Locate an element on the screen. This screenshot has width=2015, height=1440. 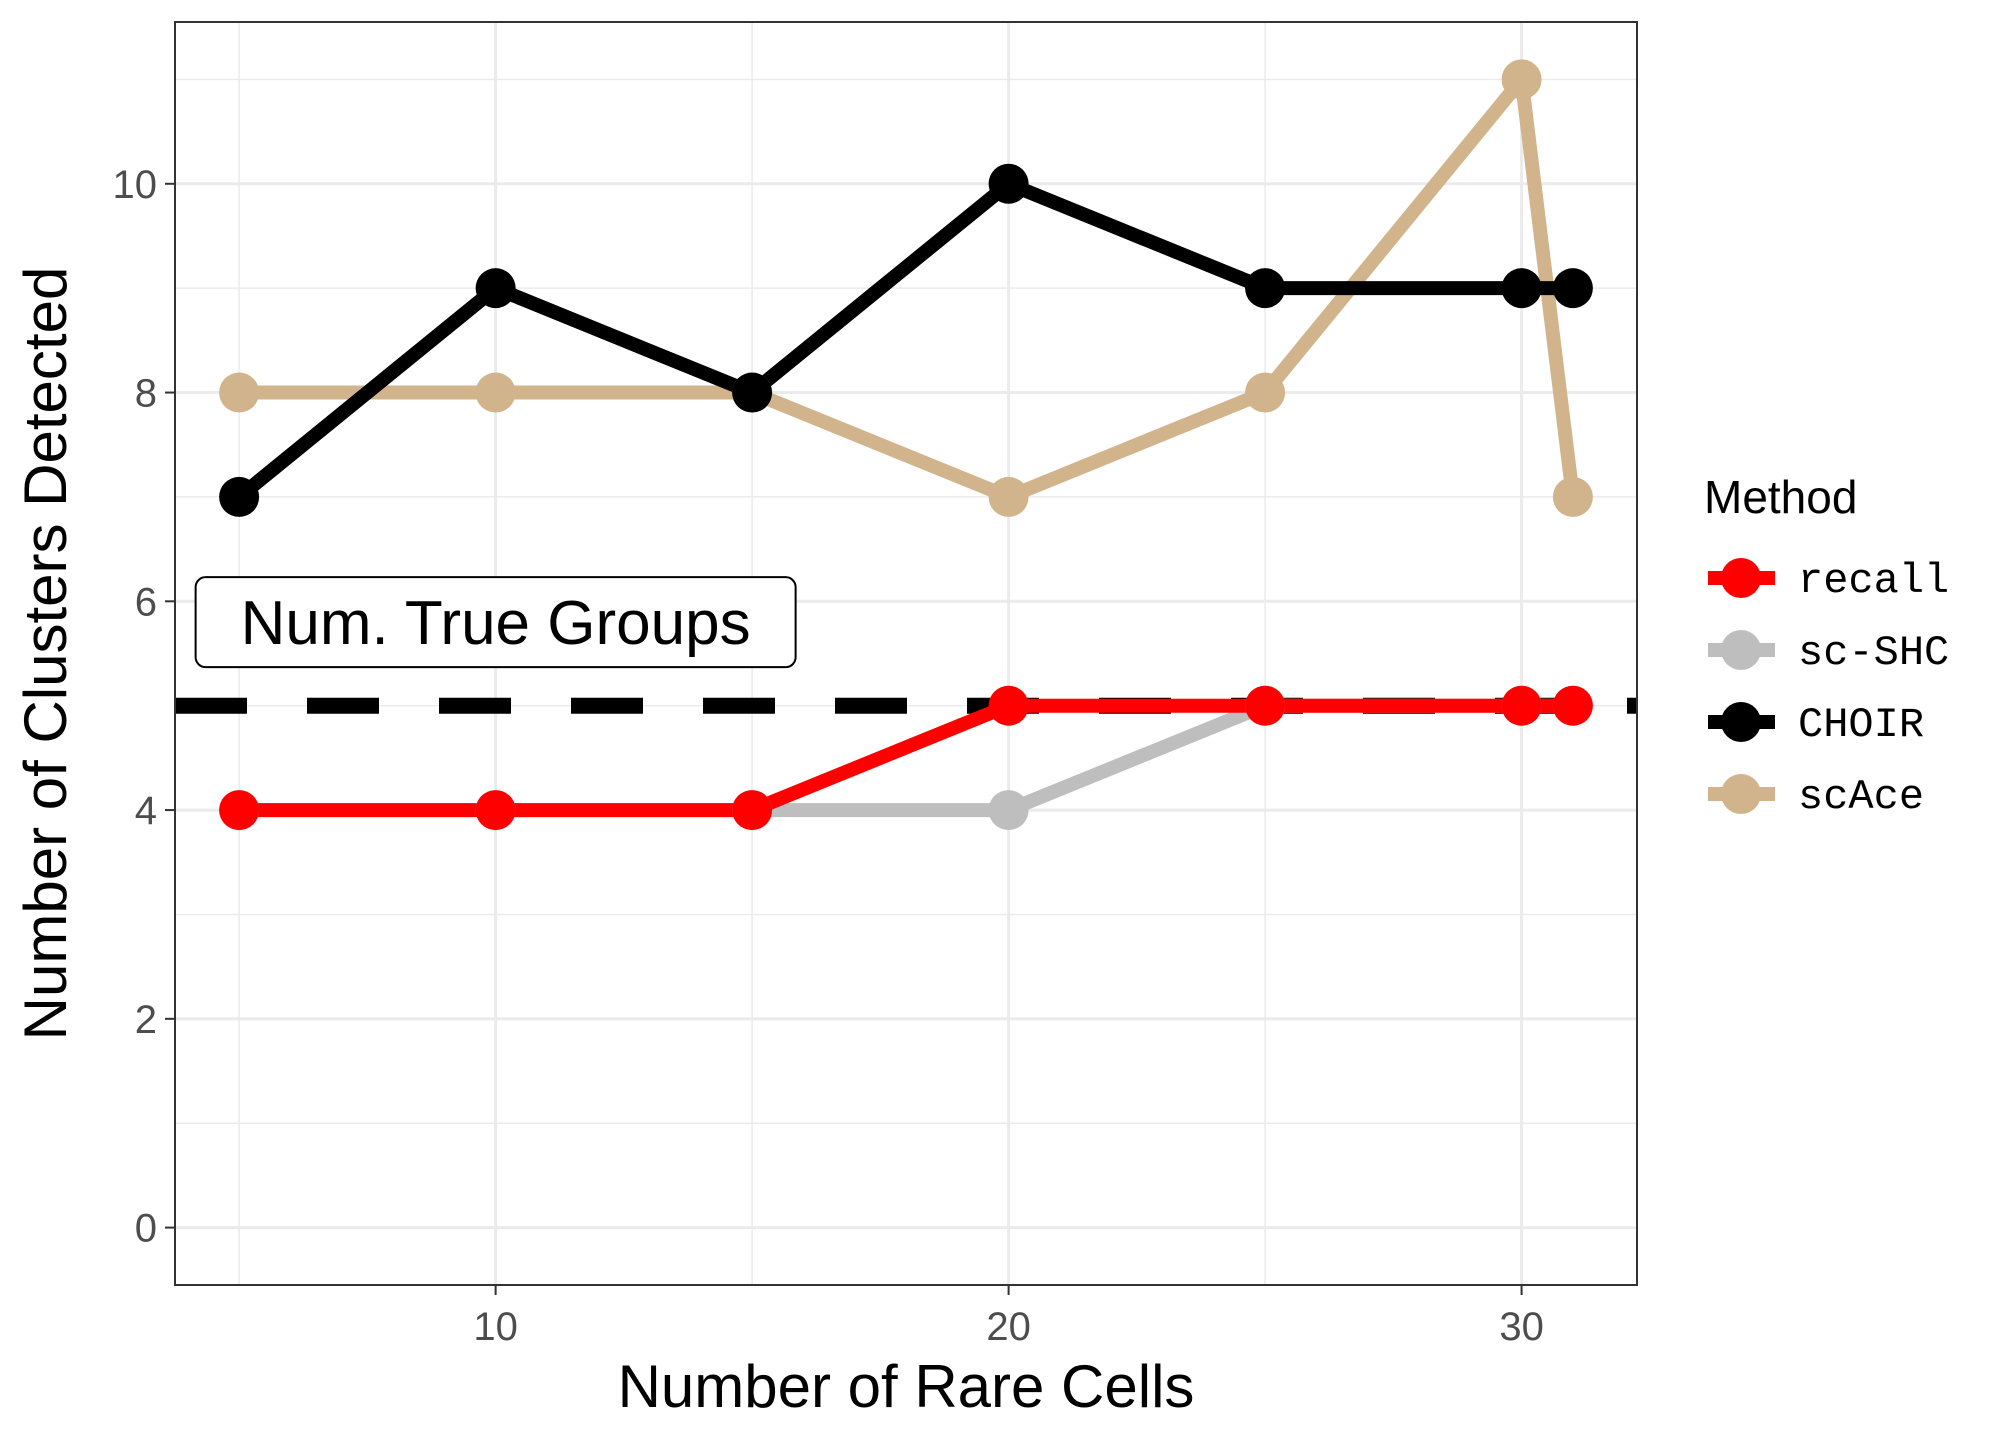
x-tick-label: 10 is located at coordinates (495, 1327).